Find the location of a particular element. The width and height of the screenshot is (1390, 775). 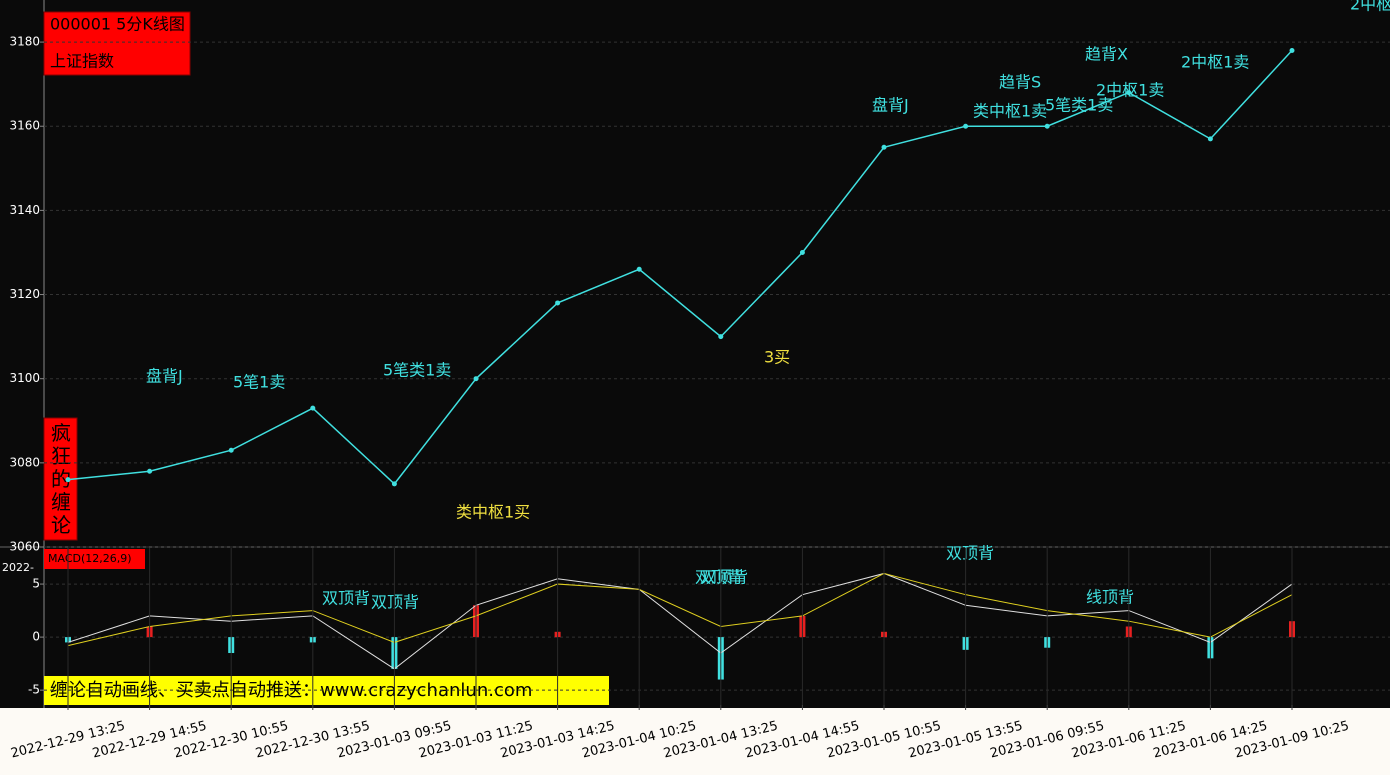

axis-background is located at coordinates (695, 741).